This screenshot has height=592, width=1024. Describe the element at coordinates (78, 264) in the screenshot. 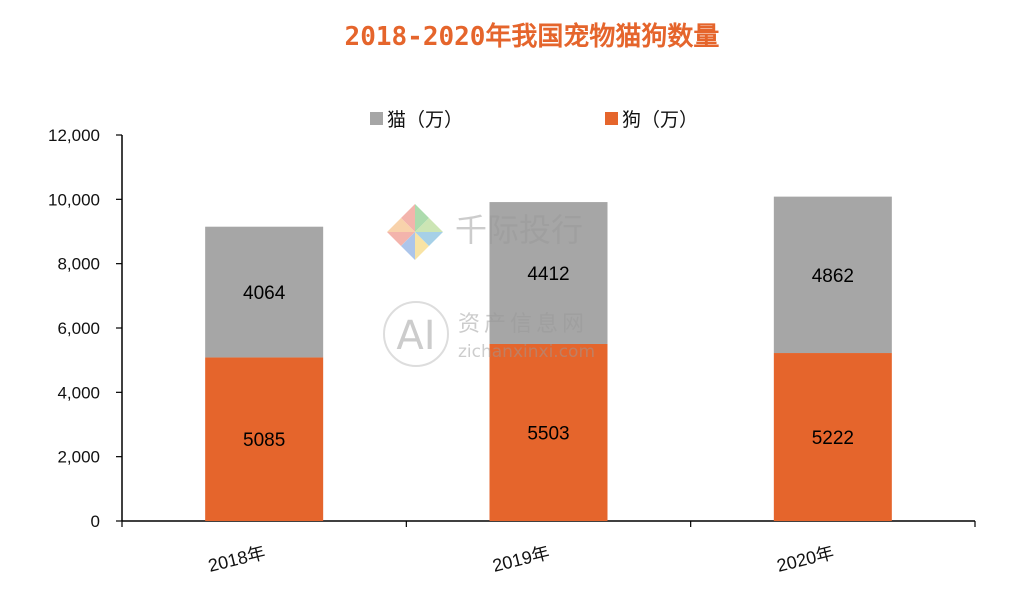

I see `y-tick-label: 8,000` at that location.